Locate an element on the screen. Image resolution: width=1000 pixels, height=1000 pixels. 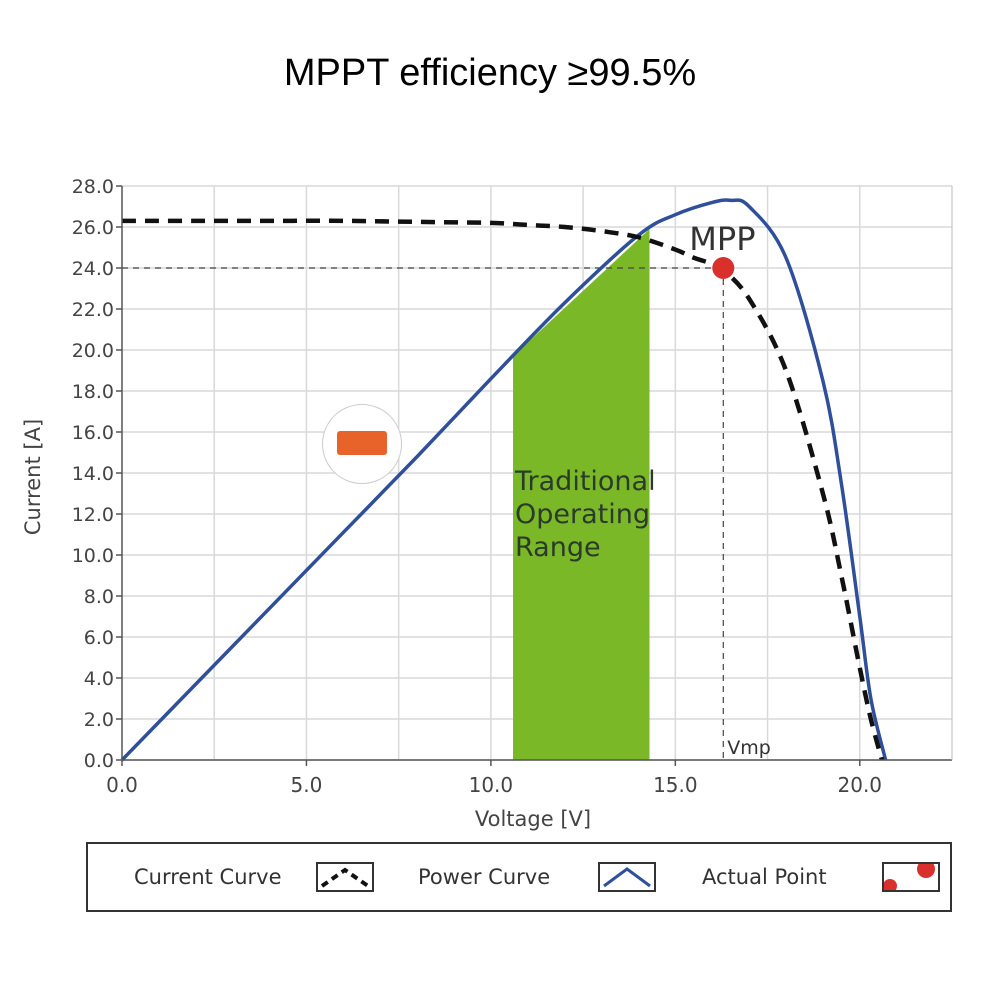
power-curve-swatch is located at coordinates (627, 877).